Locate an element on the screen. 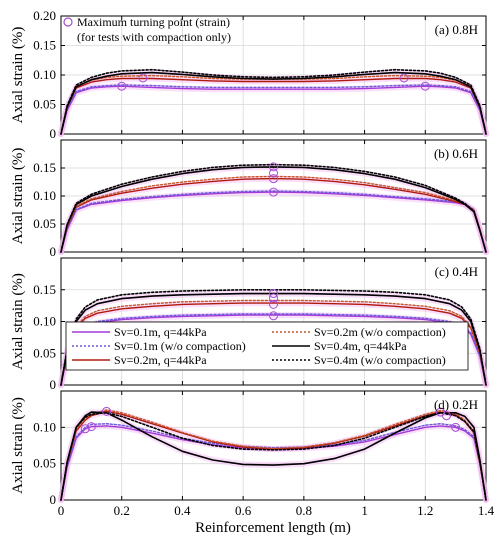  panel-title: (c) 0.4H is located at coordinates (456, 271).